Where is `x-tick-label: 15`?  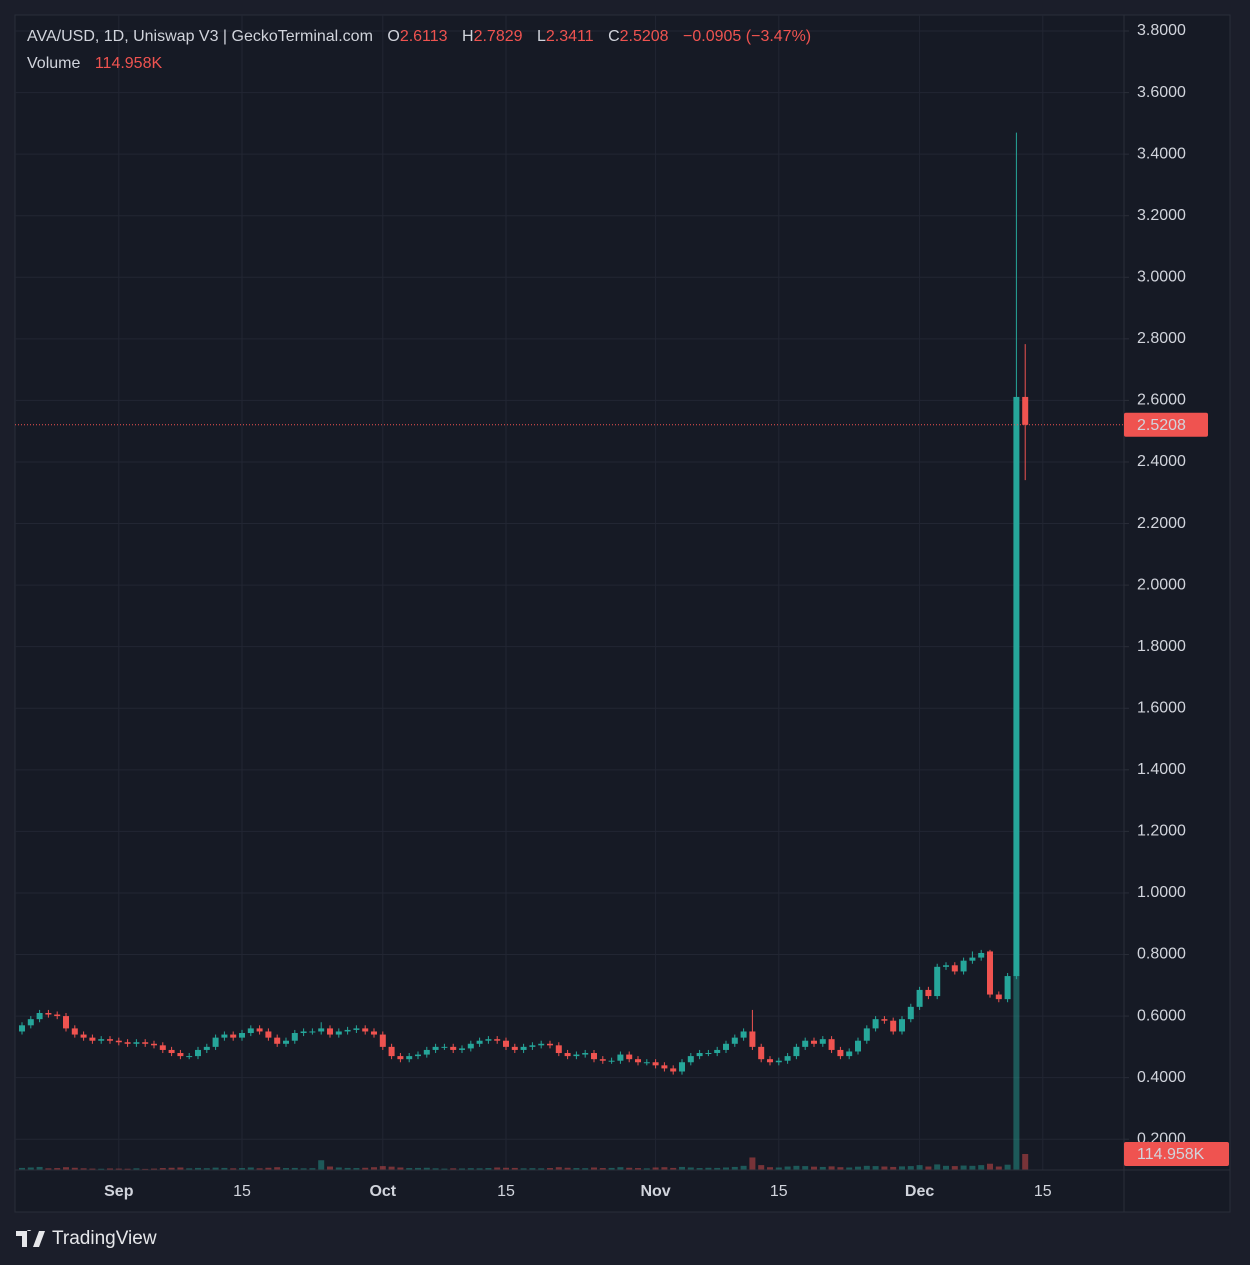
x-tick-label: 15 is located at coordinates (1043, 1191).